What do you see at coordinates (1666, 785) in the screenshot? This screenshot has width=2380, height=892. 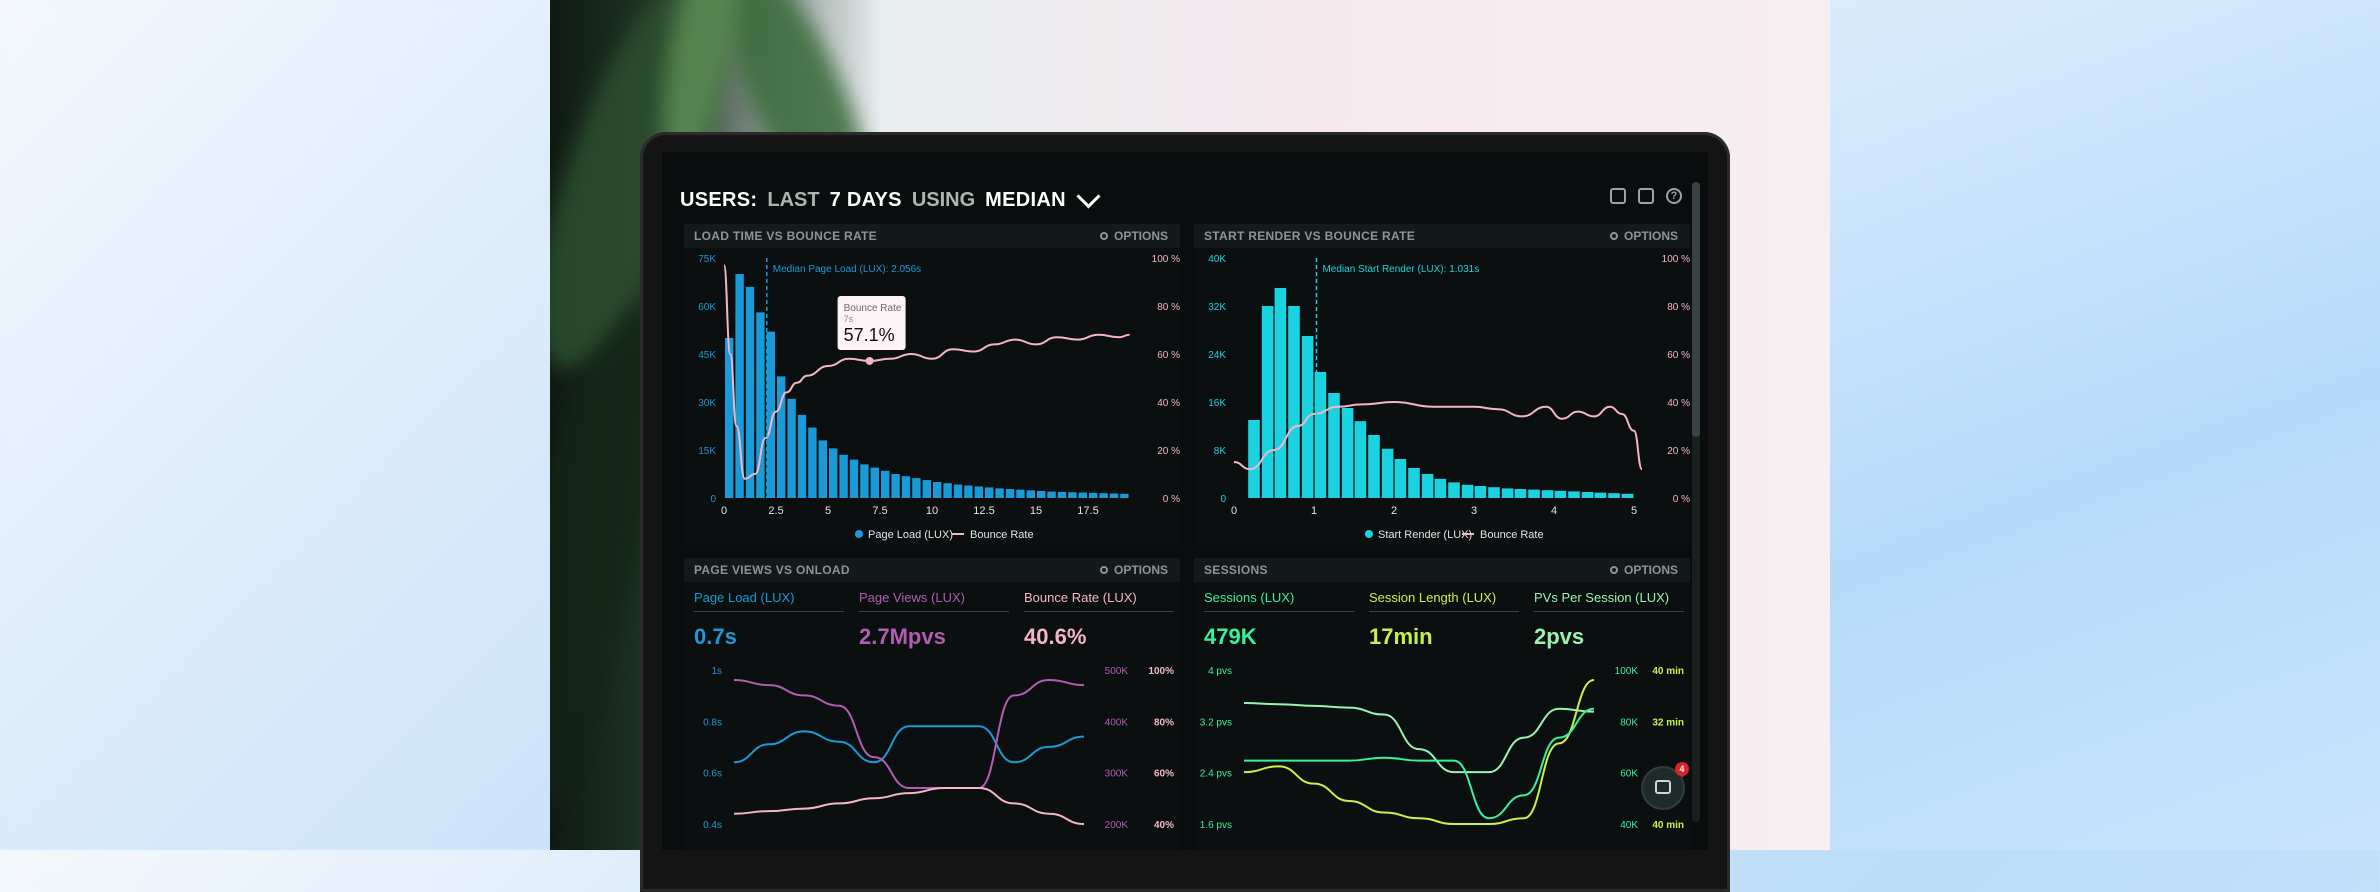 I see `chat-button: 4` at bounding box center [1666, 785].